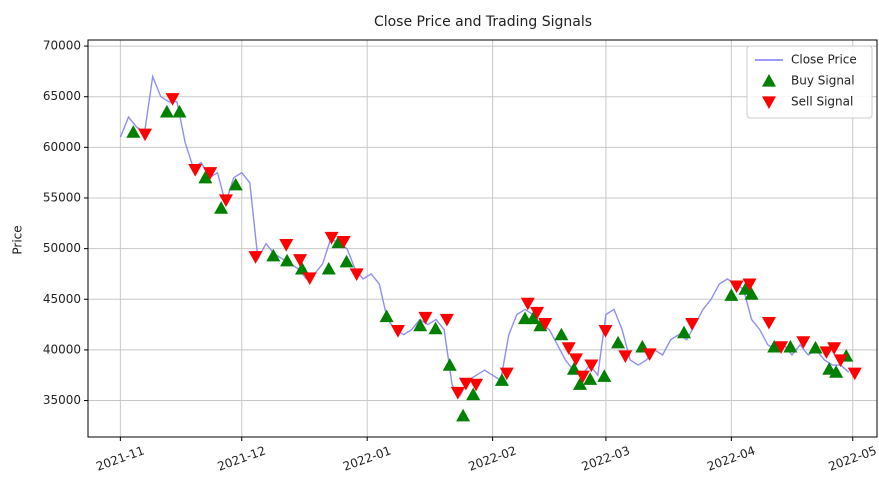 The image size is (879, 487). Describe the element at coordinates (62, 96) in the screenshot. I see `y-tick-label: 65000` at that location.